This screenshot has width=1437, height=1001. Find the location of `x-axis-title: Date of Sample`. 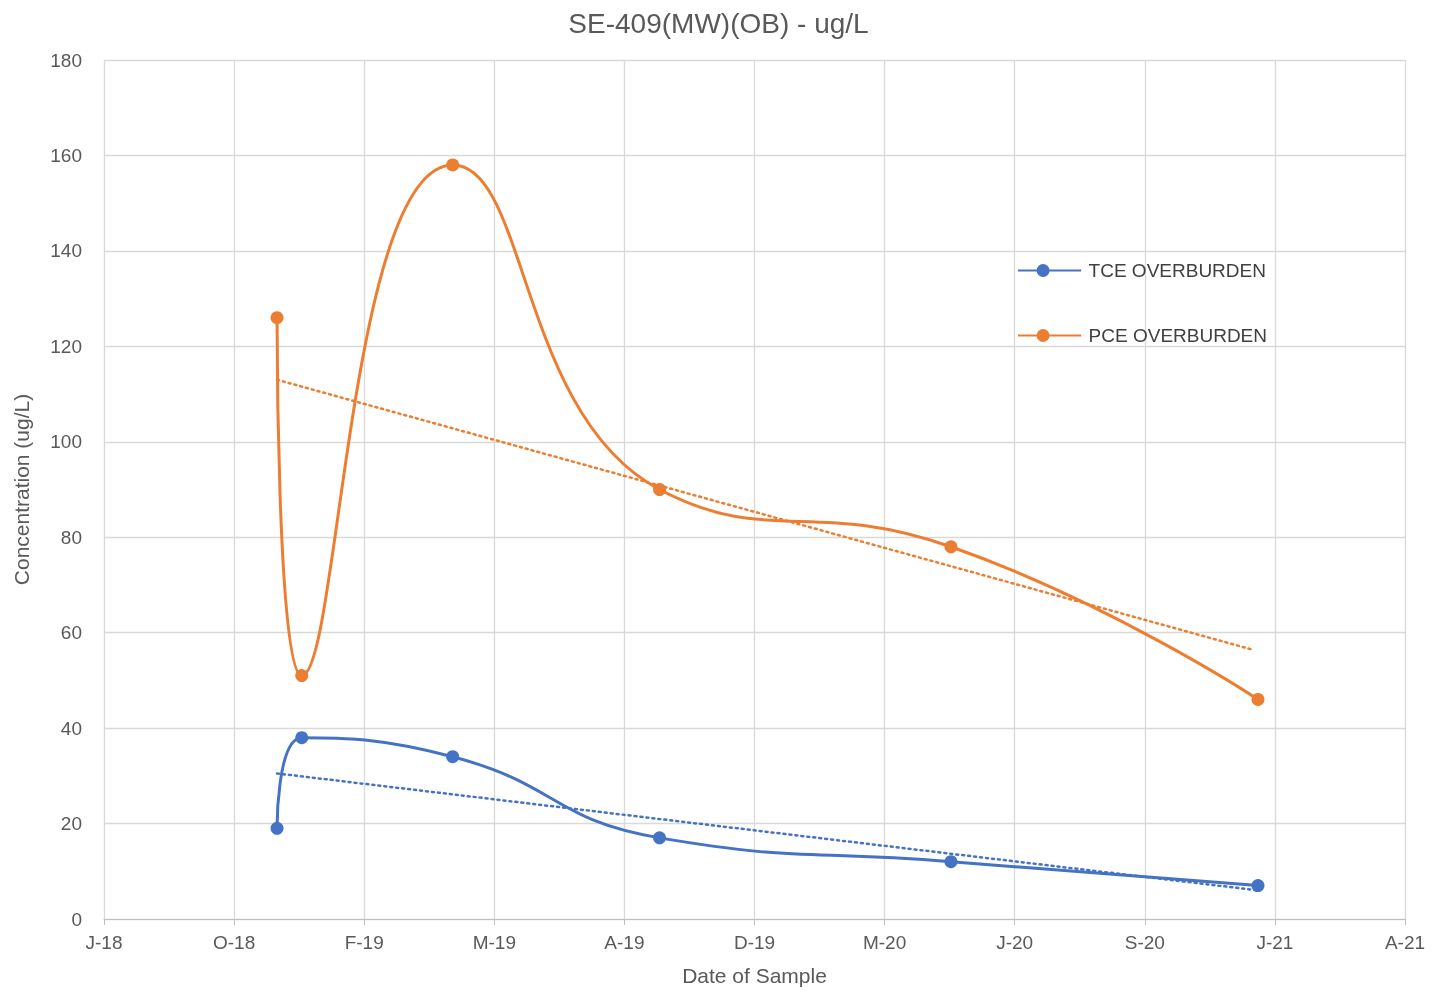

x-axis-title: Date of Sample is located at coordinates (754, 975).